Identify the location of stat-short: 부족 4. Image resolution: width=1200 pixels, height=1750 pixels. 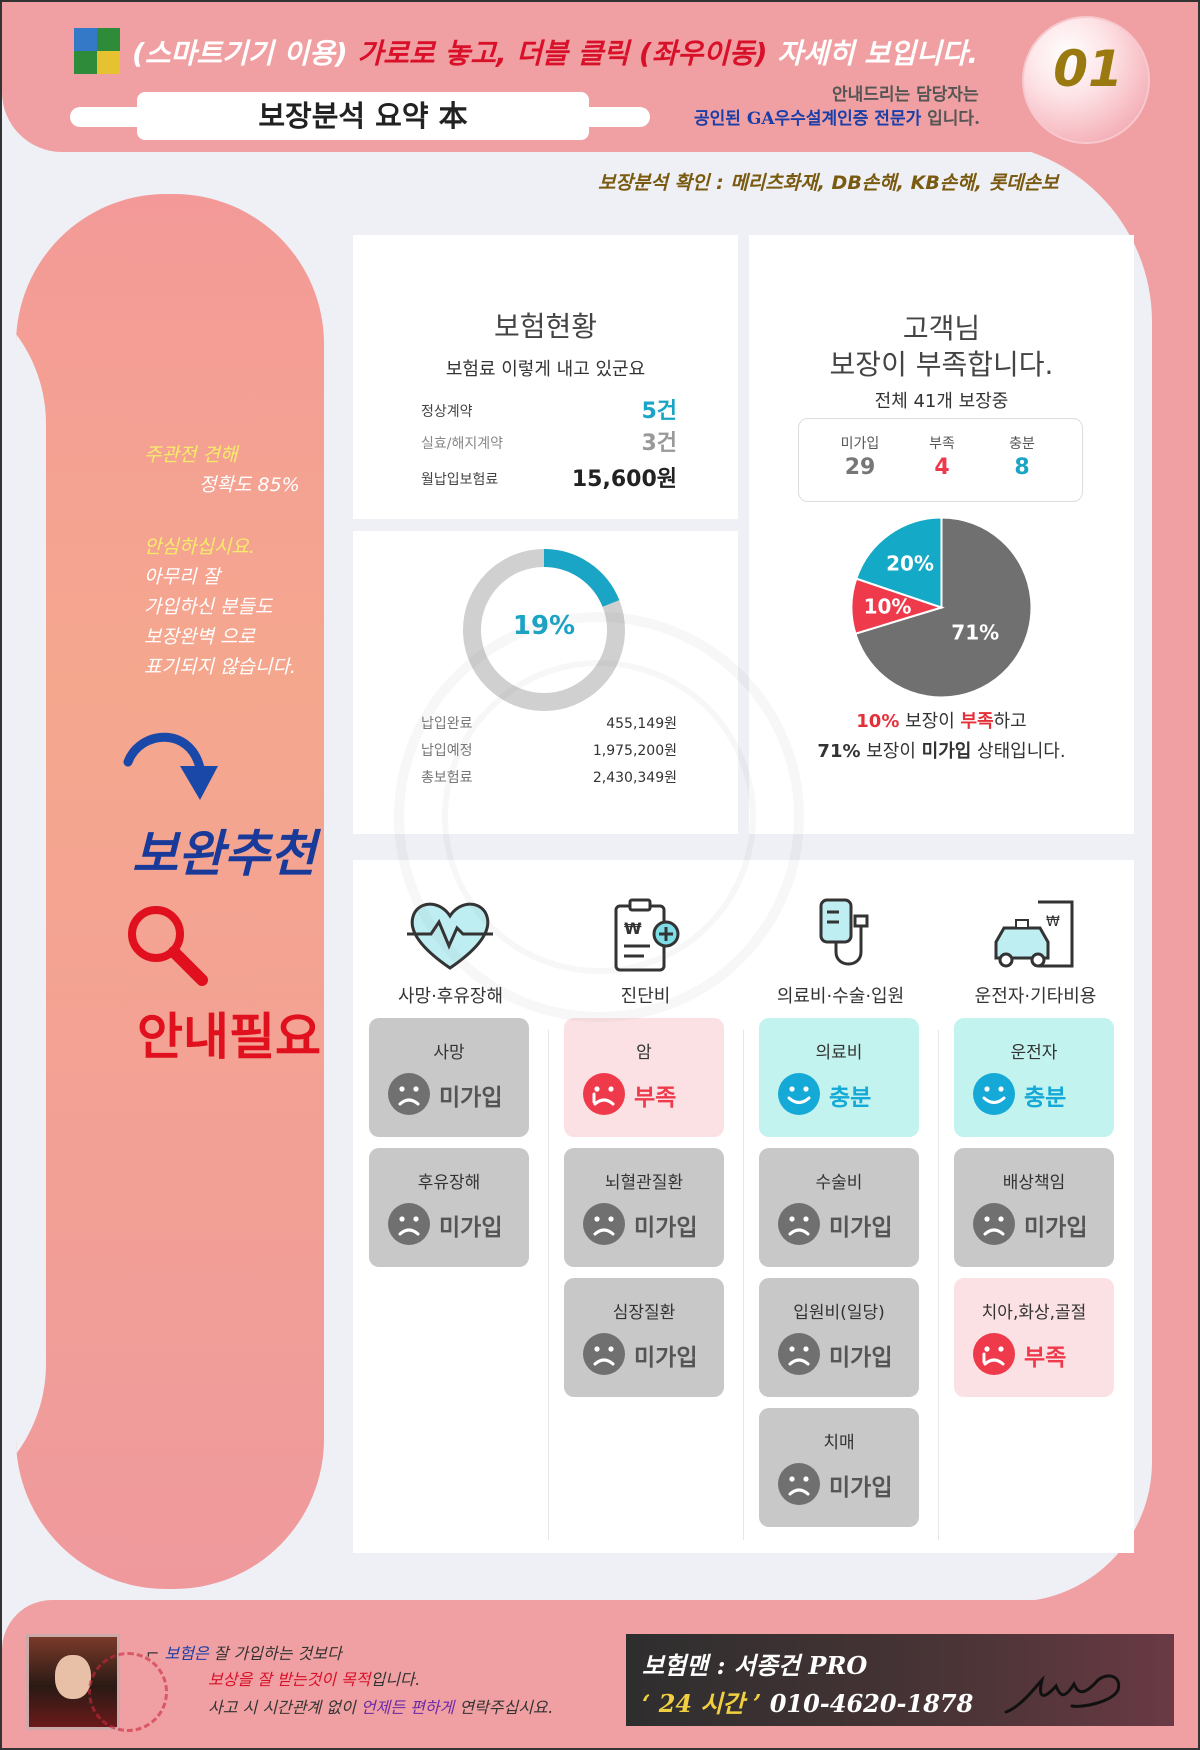
(942, 456).